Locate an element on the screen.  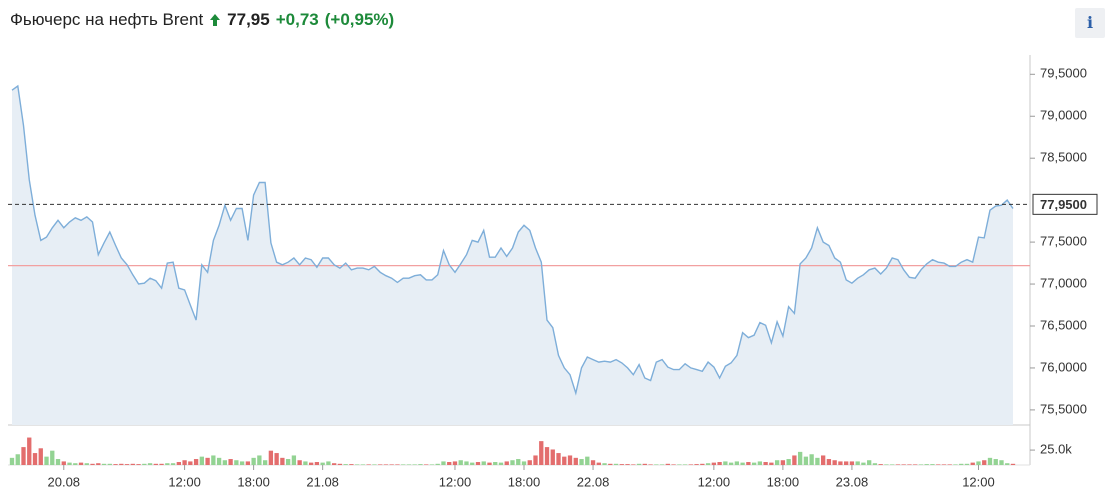
y-tick-label: 77,0000 is located at coordinates (1063, 282).